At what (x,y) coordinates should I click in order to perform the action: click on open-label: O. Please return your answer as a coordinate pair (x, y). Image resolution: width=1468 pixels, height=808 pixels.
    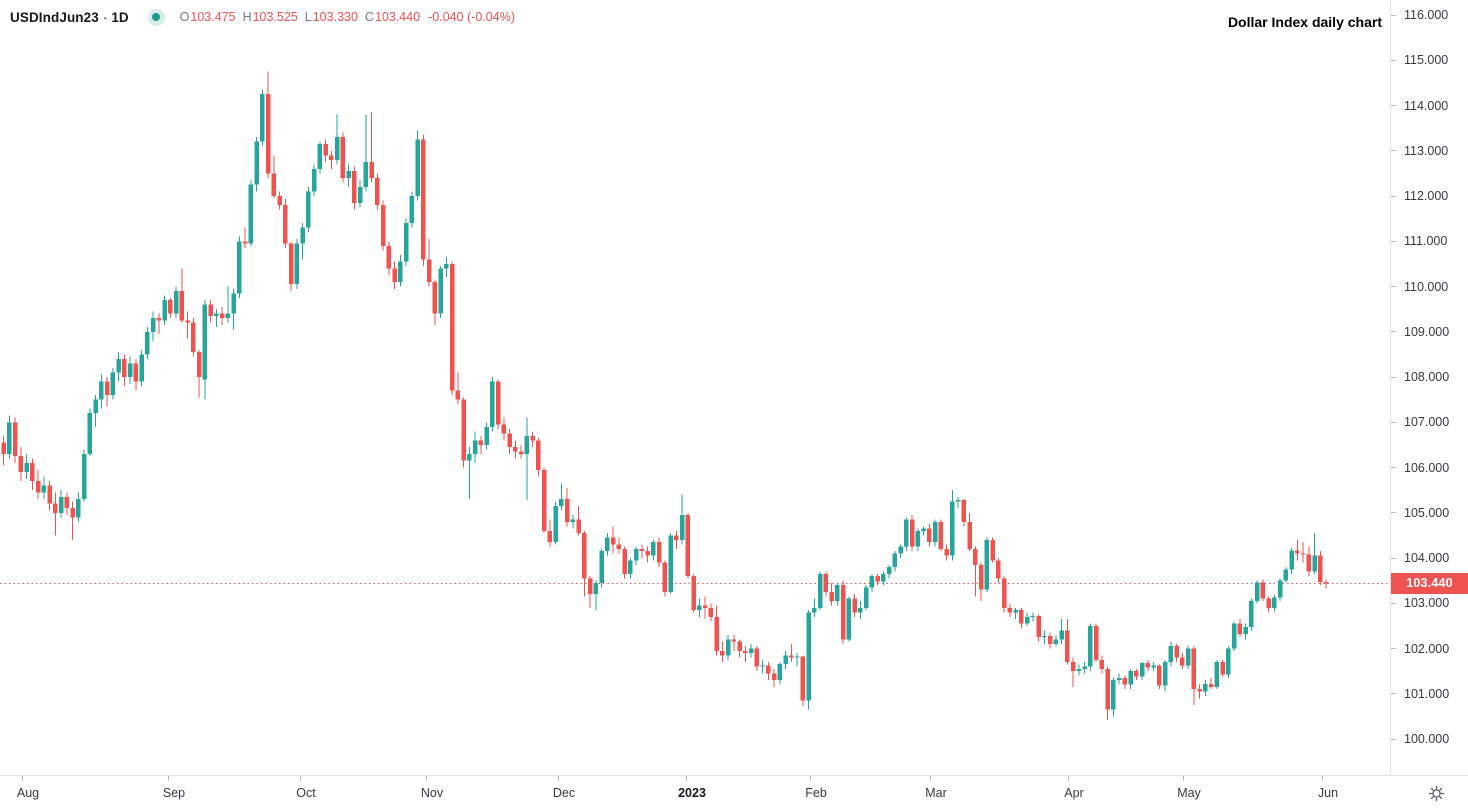
    Looking at the image, I should click on (184, 17).